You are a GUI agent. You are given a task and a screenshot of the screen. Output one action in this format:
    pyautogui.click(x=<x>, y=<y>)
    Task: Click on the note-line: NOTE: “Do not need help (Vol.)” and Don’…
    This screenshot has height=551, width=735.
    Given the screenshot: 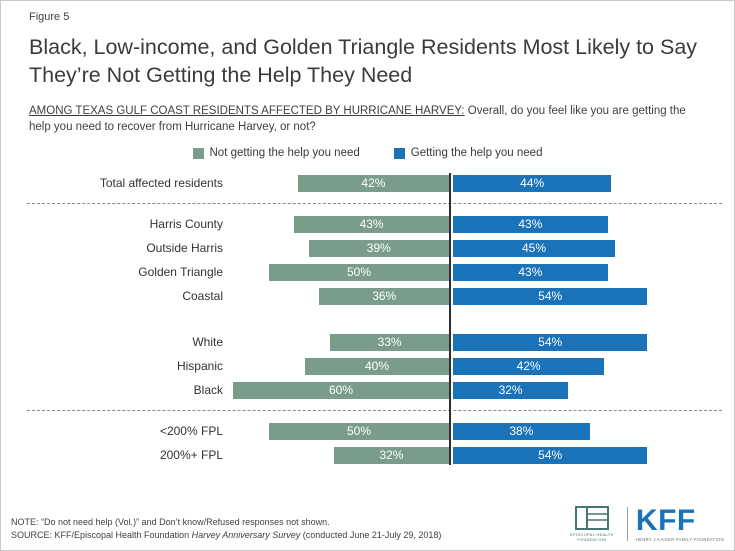 What is the action you would take?
    pyautogui.click(x=170, y=521)
    